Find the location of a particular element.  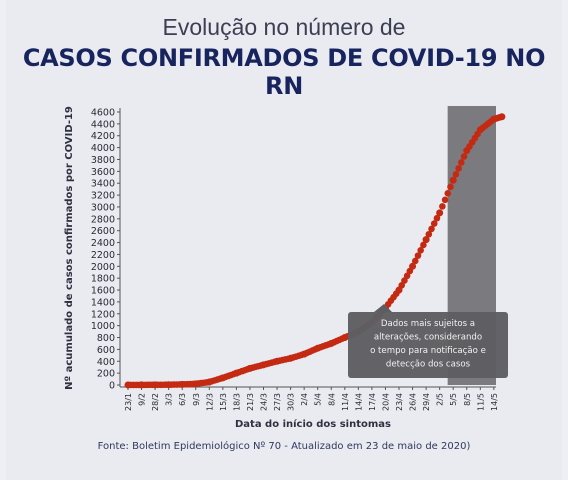

y-tick-label: 1000 is located at coordinates (103, 326).